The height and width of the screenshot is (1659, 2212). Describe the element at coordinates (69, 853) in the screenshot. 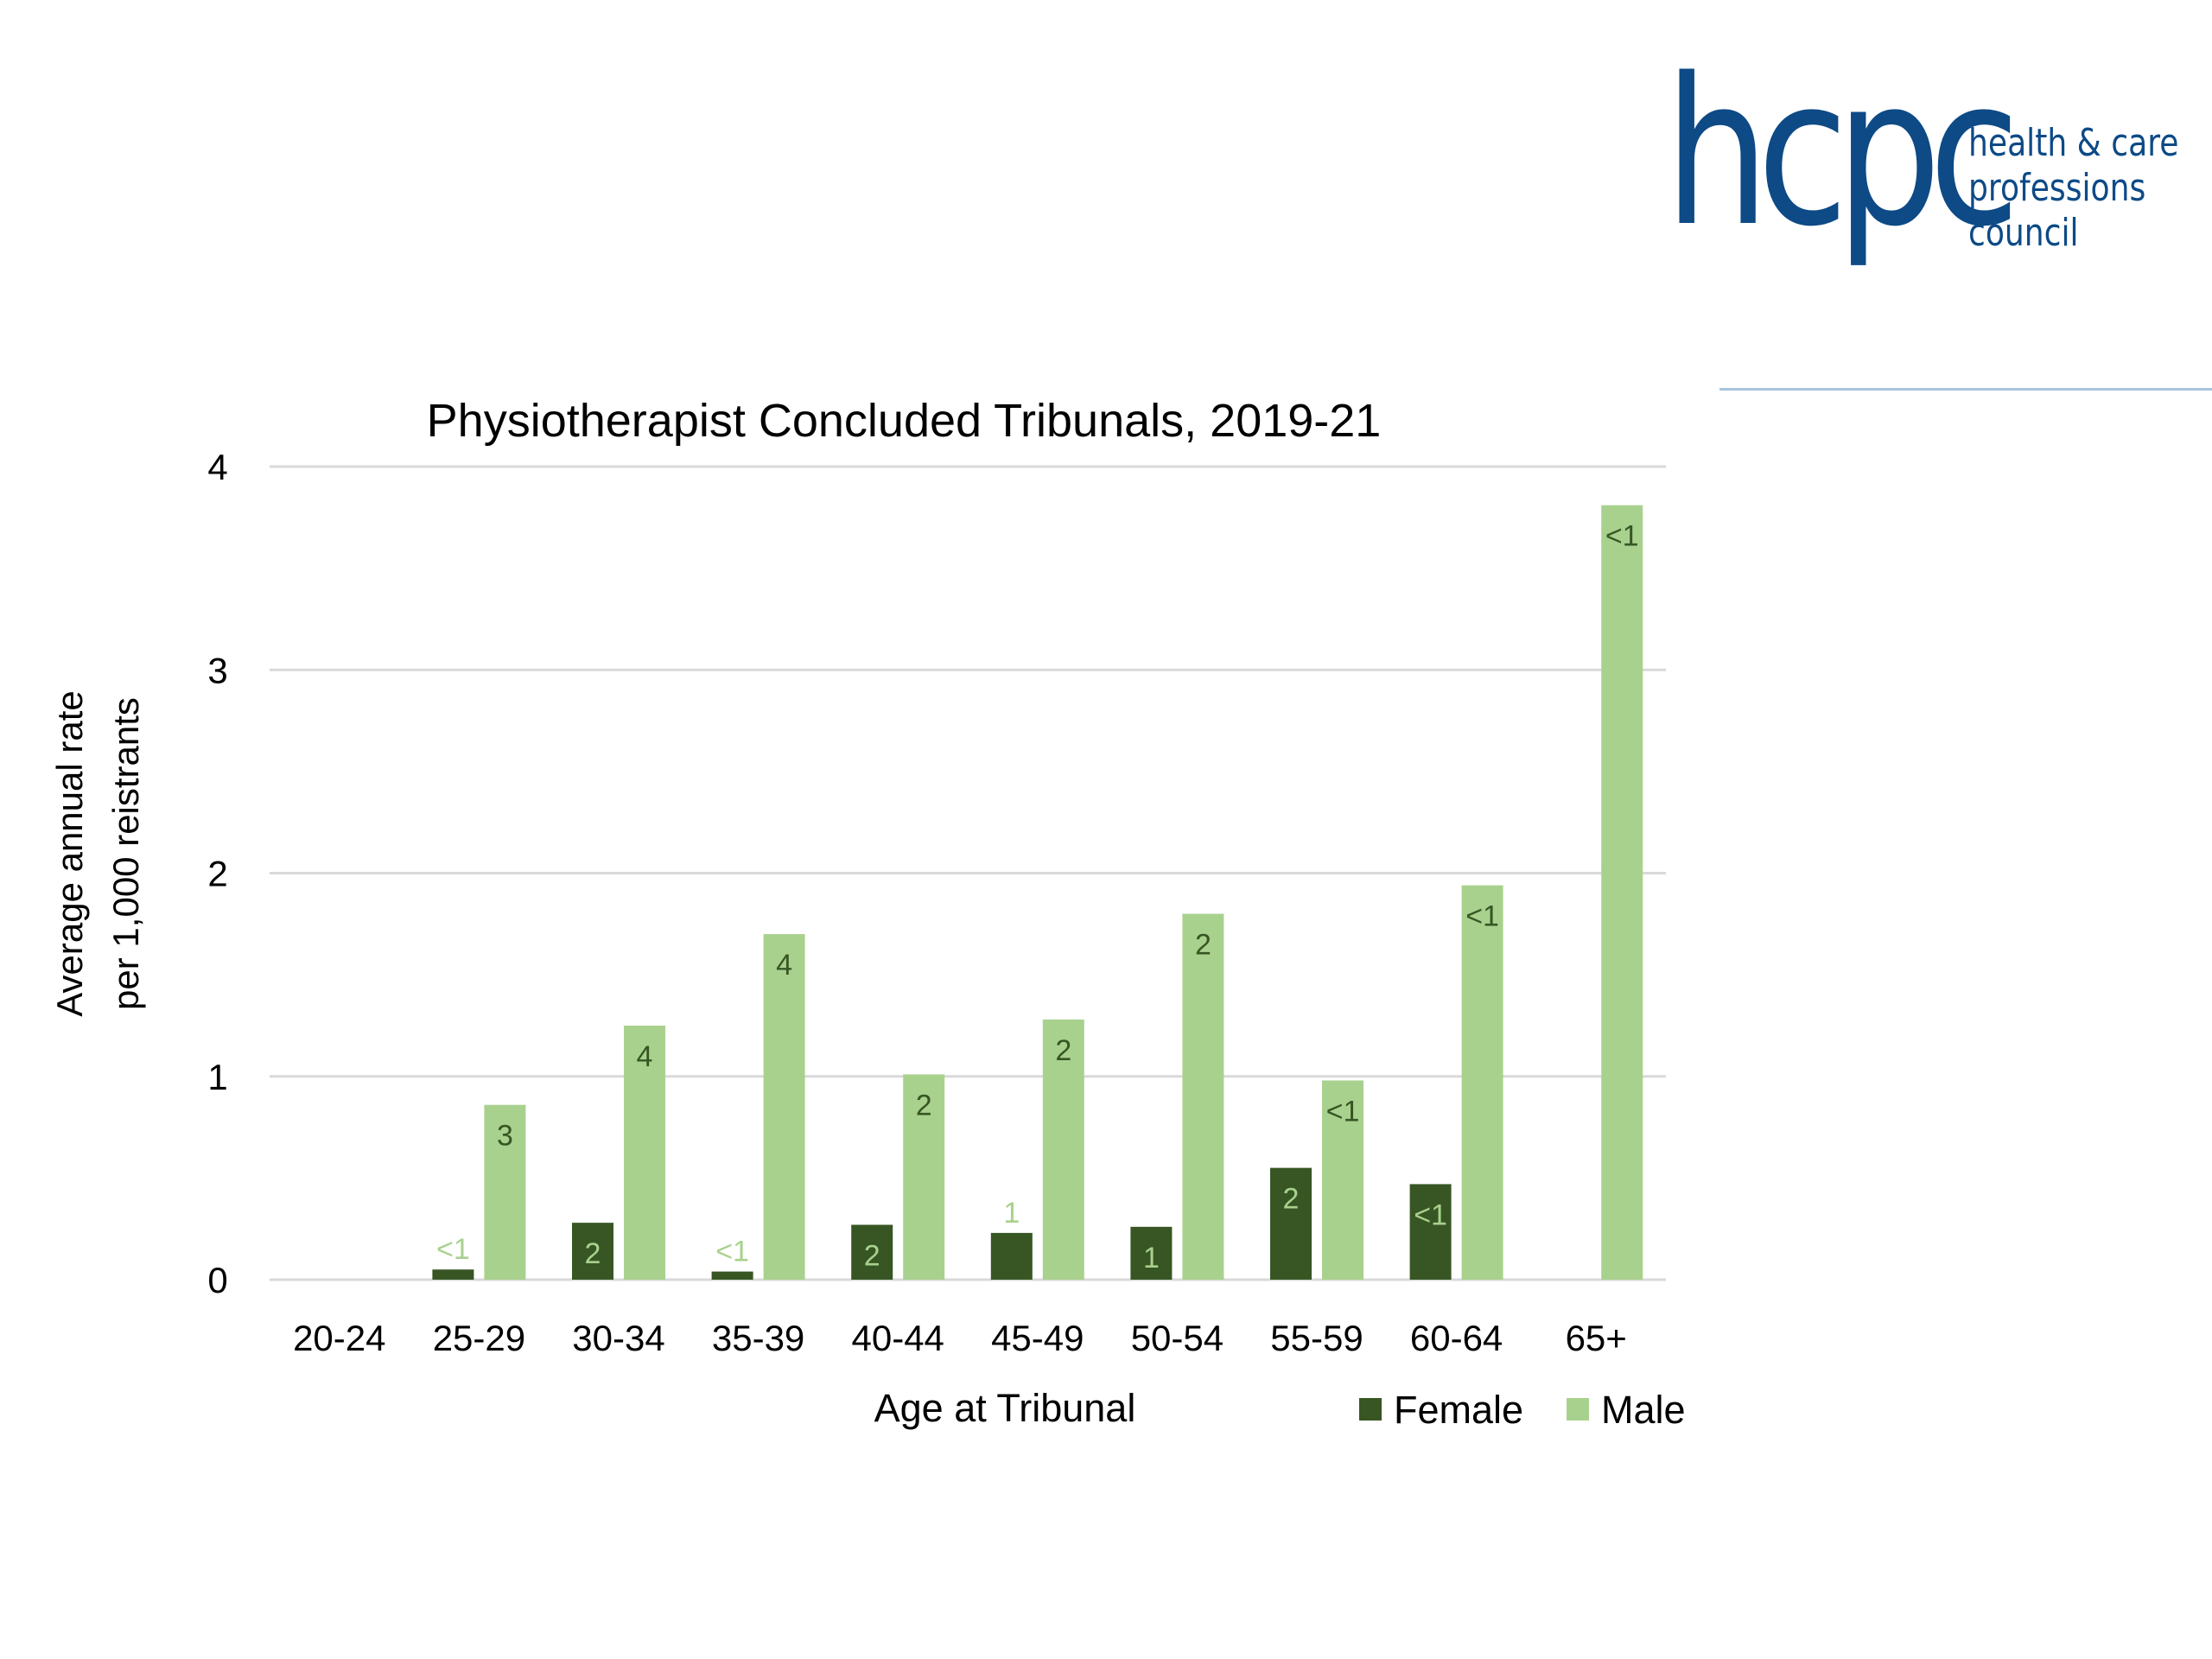

I see `y-axis-label-line-1: Average annual rate` at that location.